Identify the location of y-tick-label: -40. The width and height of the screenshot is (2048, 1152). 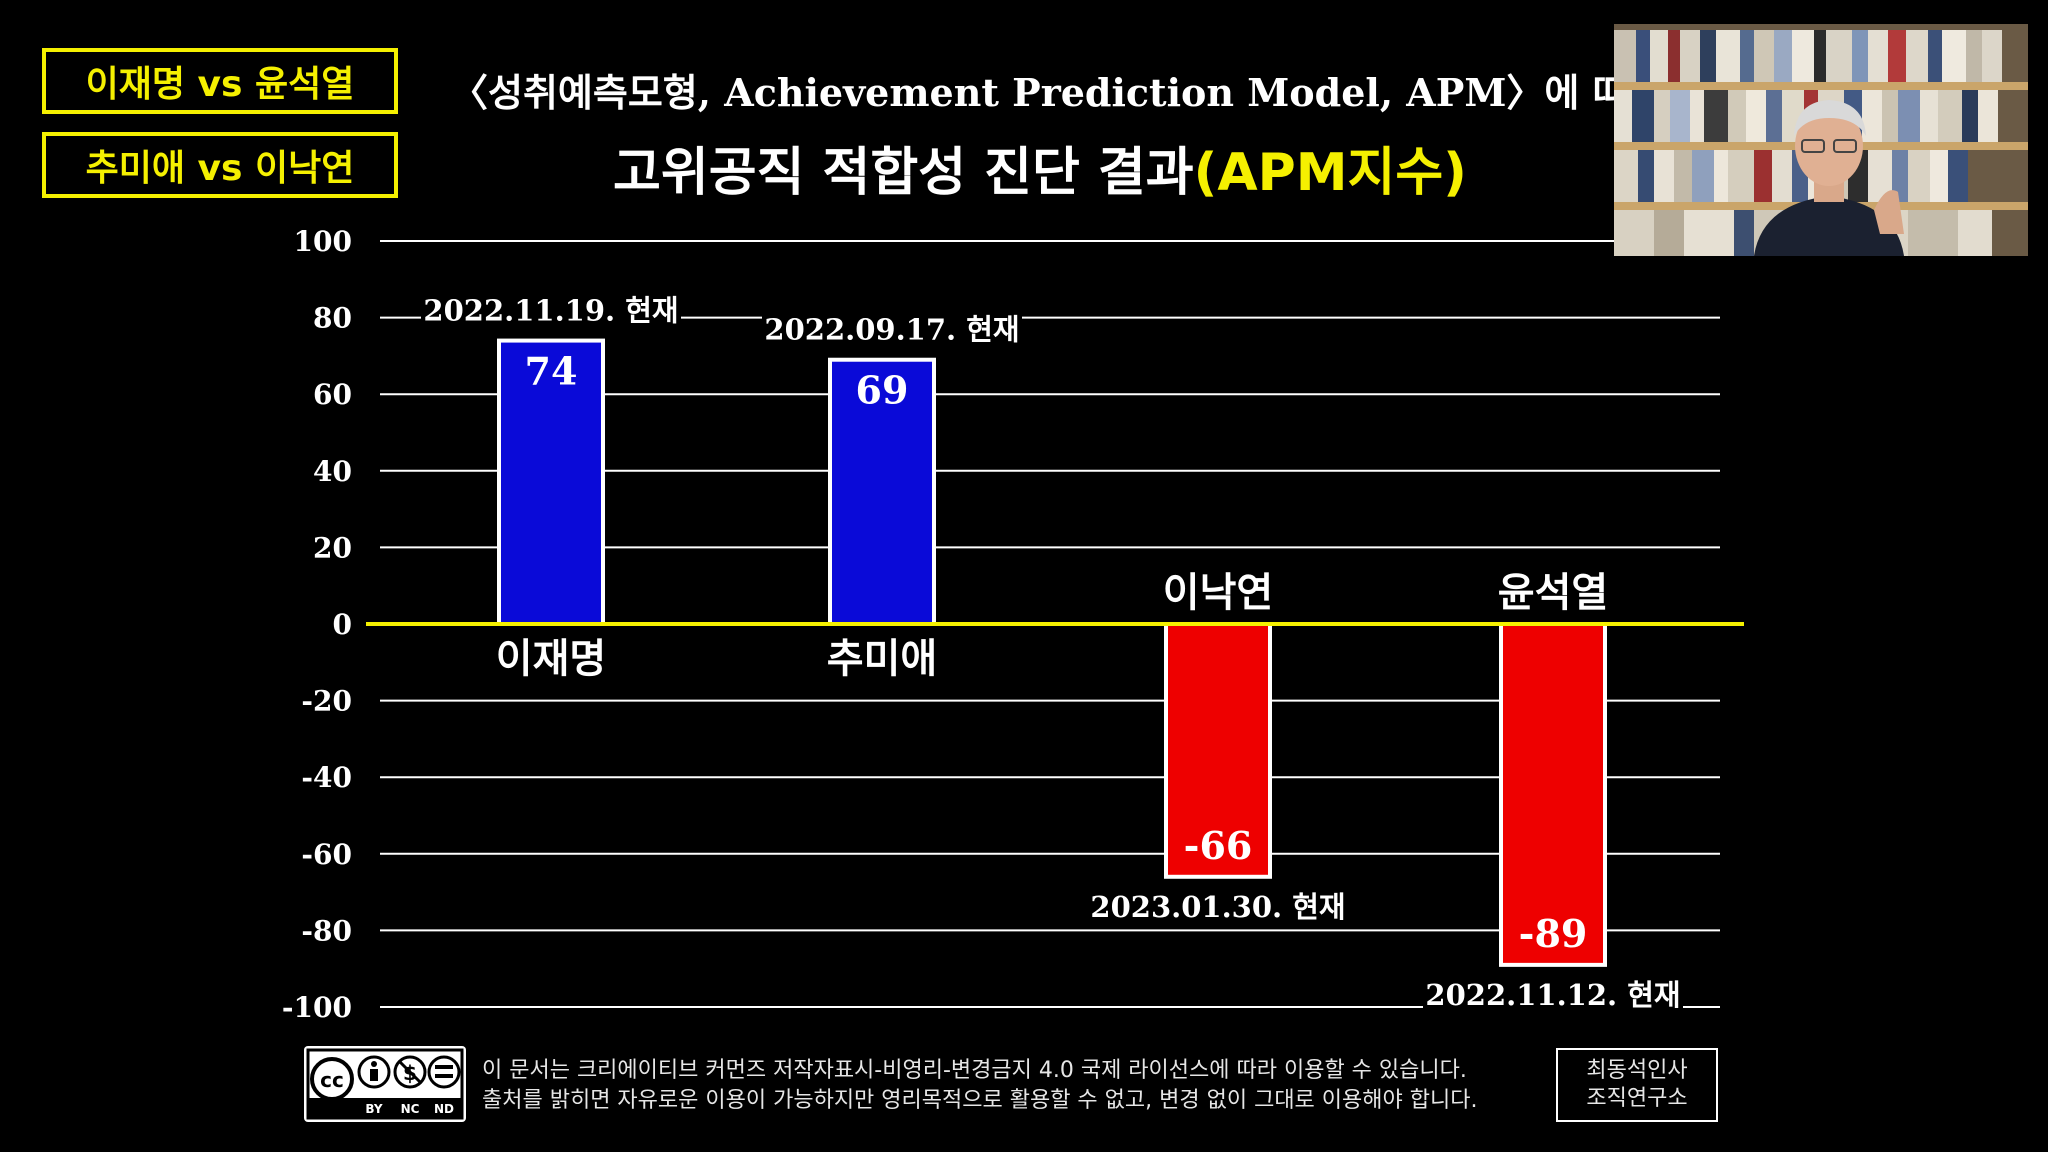
(326, 777).